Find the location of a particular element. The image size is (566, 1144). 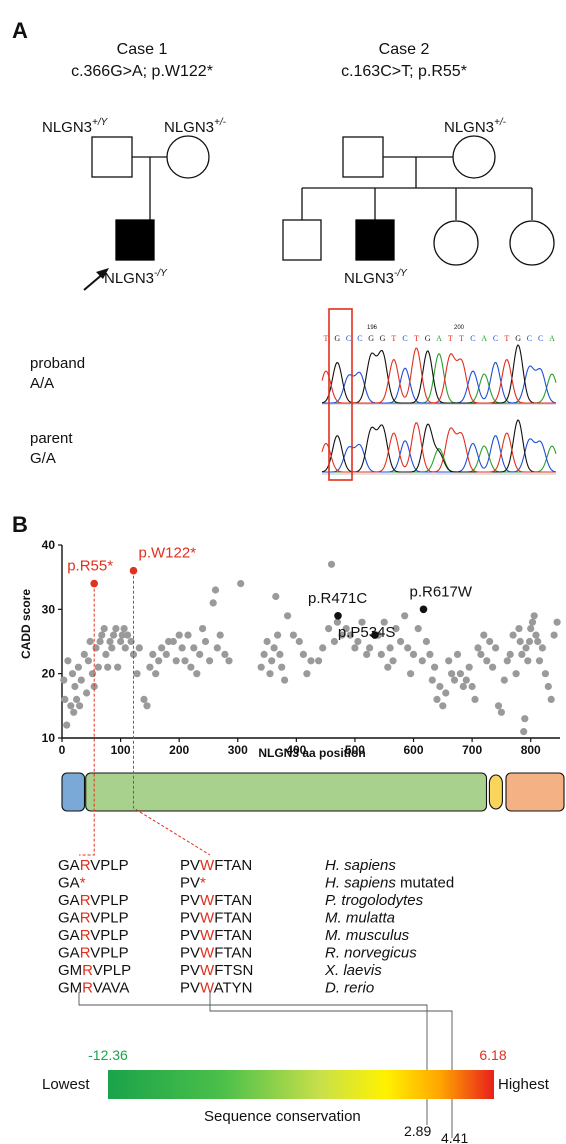

chromatogram-trace-parent is located at coordinates (439, 446).